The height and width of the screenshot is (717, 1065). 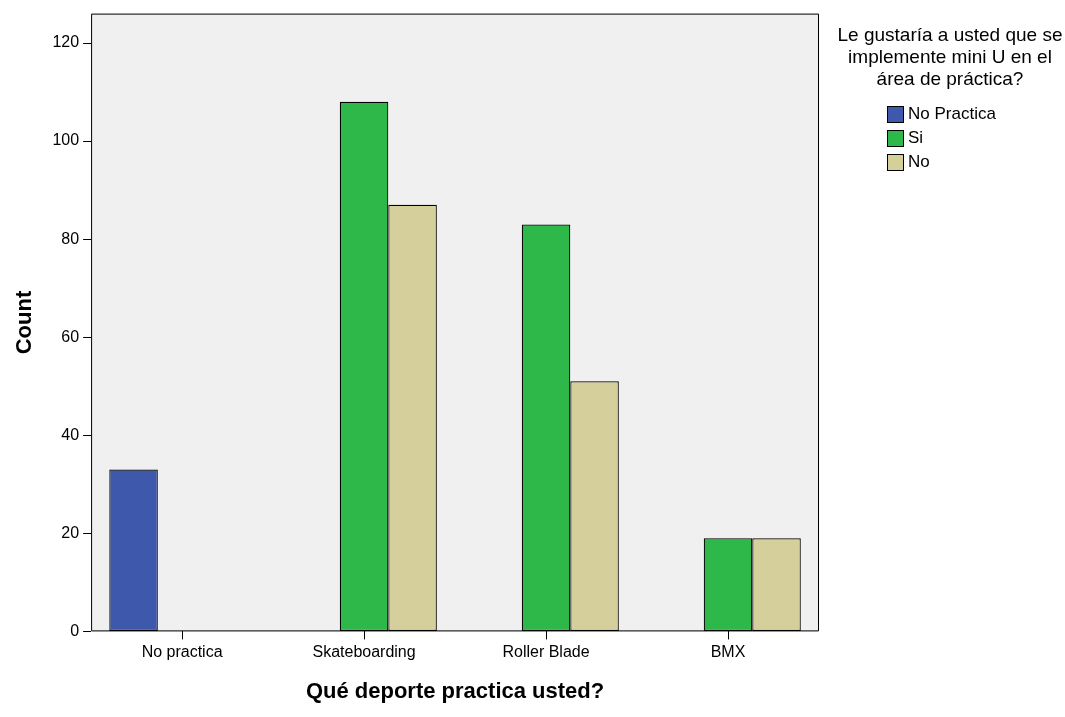 What do you see at coordinates (70, 336) in the screenshot?
I see `y-tick-label: 60` at bounding box center [70, 336].